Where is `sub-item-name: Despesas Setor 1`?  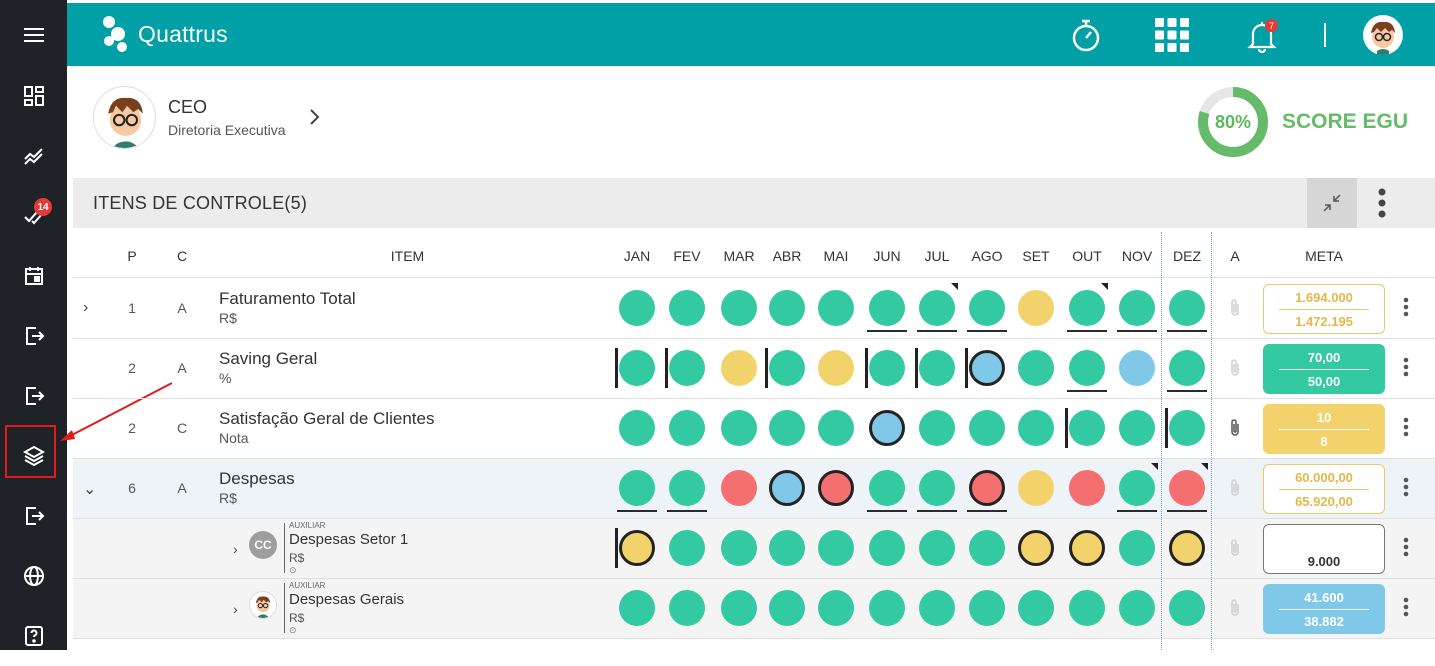 sub-item-name: Despesas Setor 1 is located at coordinates (349, 539).